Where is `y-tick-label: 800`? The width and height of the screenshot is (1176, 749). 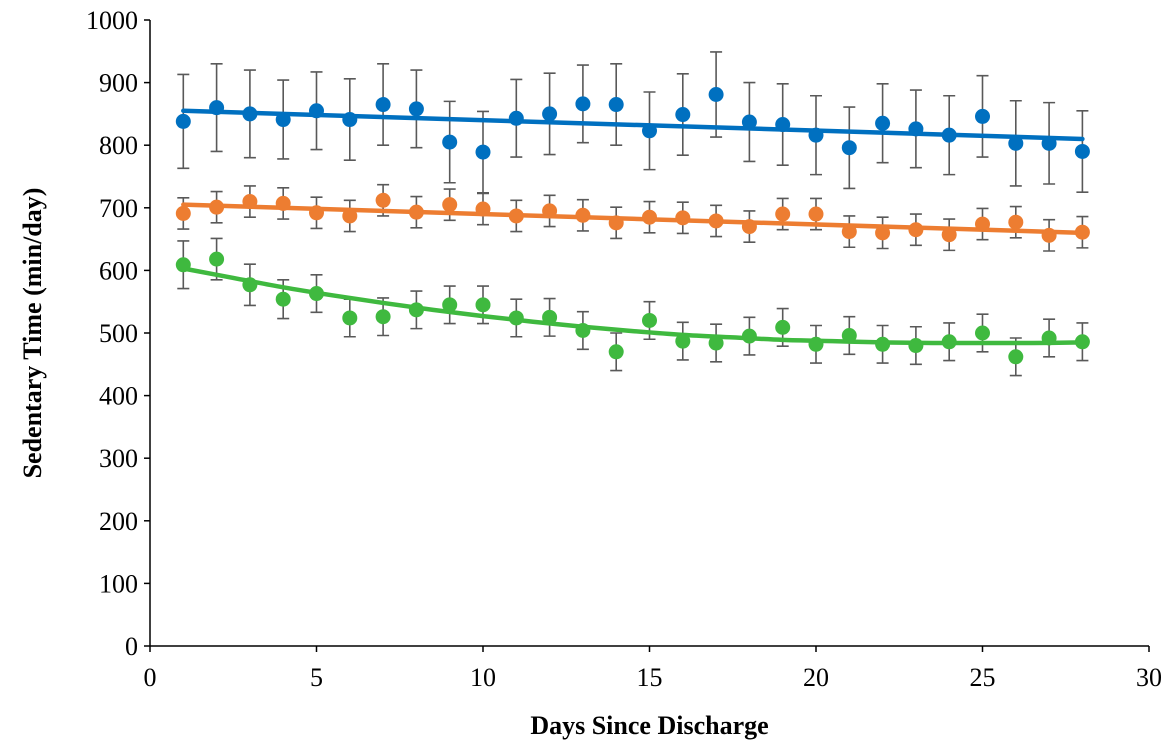
y-tick-label: 800 is located at coordinates (118, 145).